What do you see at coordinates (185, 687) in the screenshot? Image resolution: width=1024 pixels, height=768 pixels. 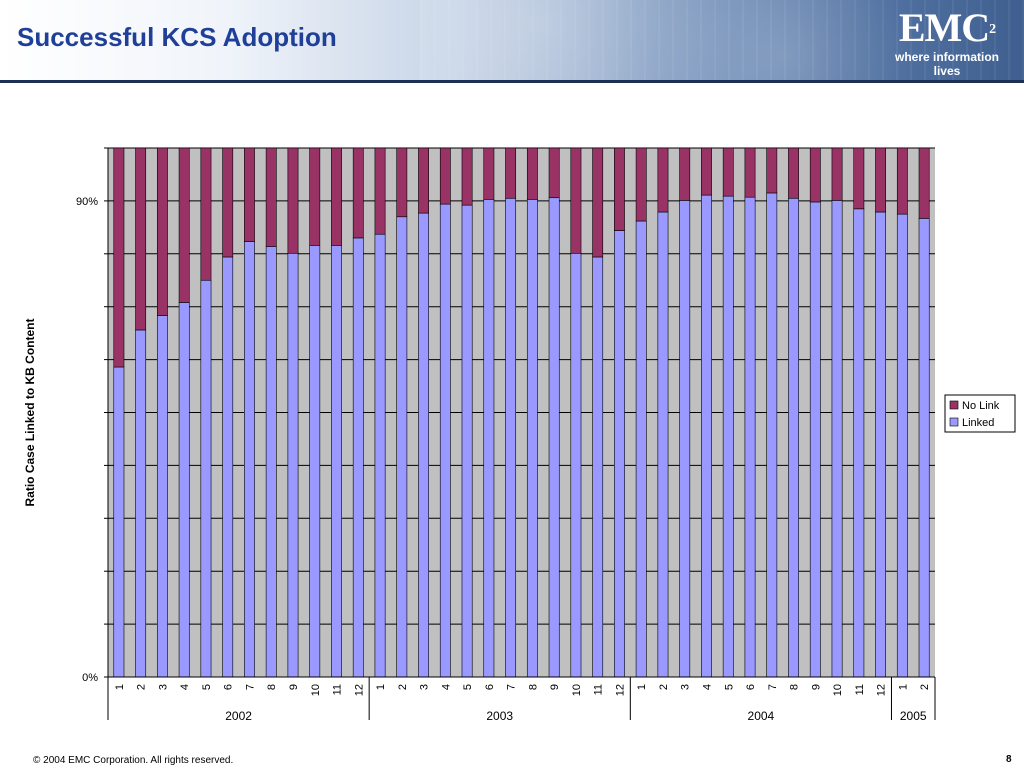 I see `x-tick-label: 4` at bounding box center [185, 687].